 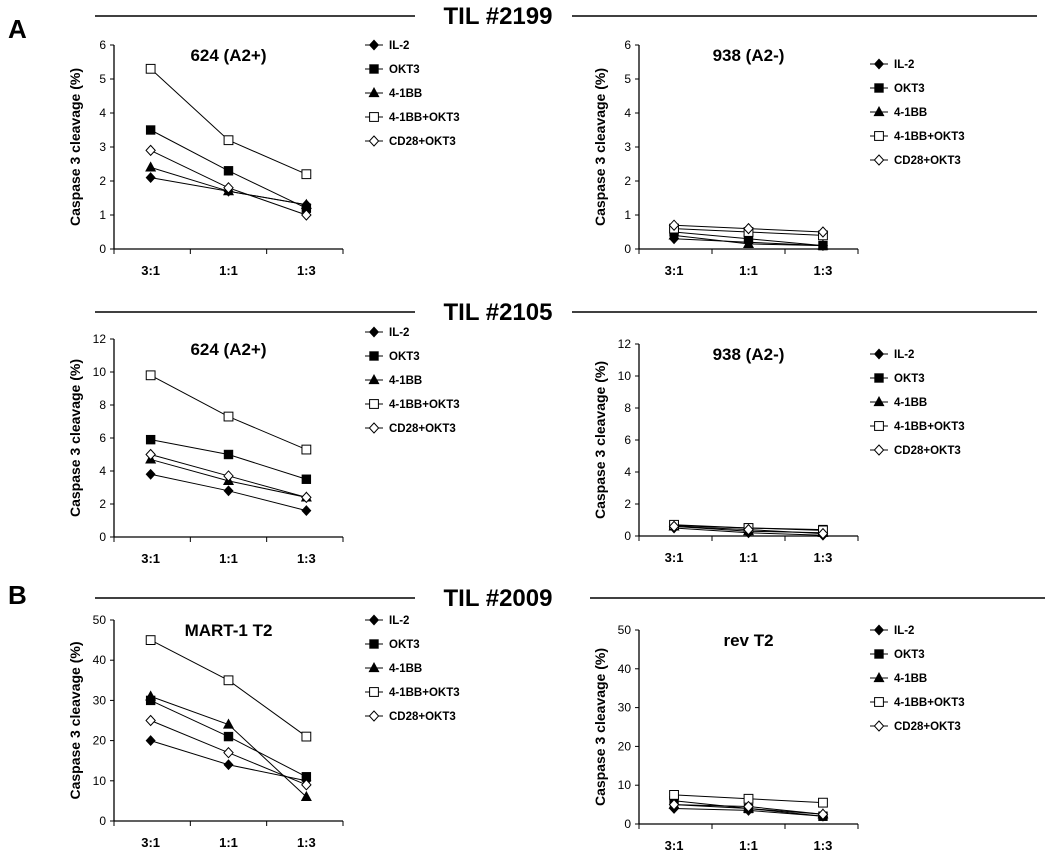 I want to click on panel-label-a: A, so click(x=17, y=29).